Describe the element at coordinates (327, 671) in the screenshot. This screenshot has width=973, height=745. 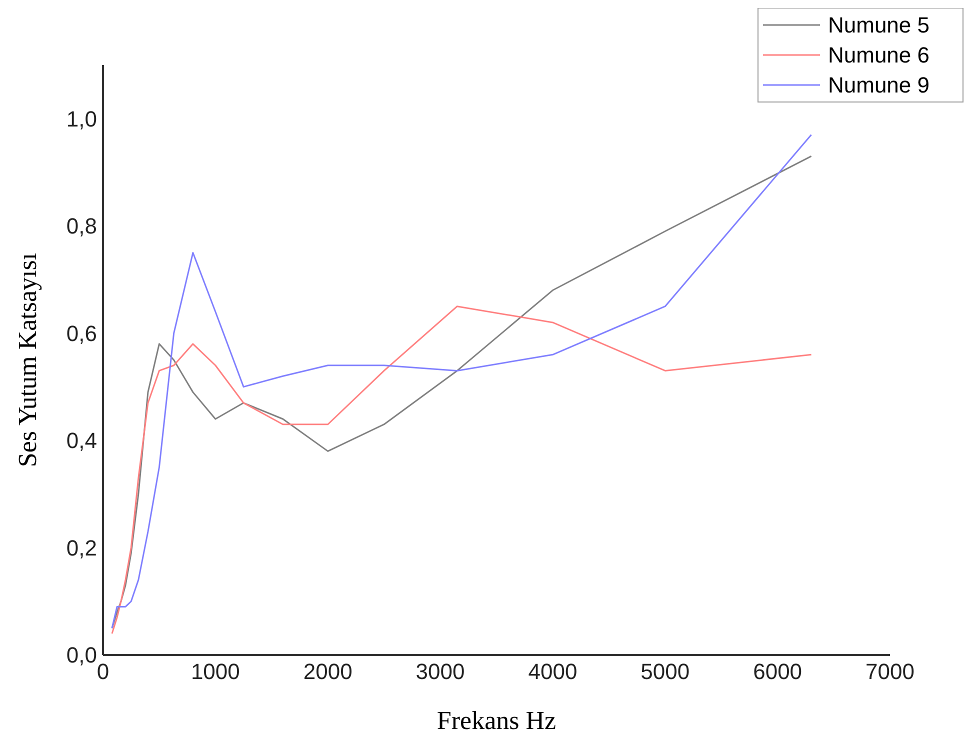
I see `x-tick-label: 2000` at that location.